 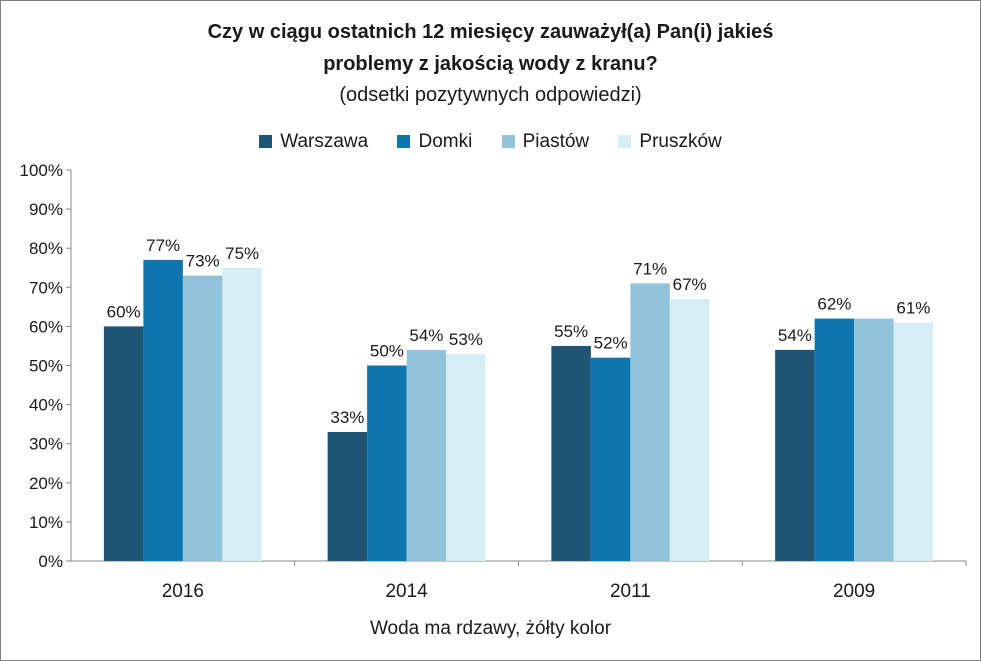 I want to click on data-label: 62%, so click(x=834, y=304).